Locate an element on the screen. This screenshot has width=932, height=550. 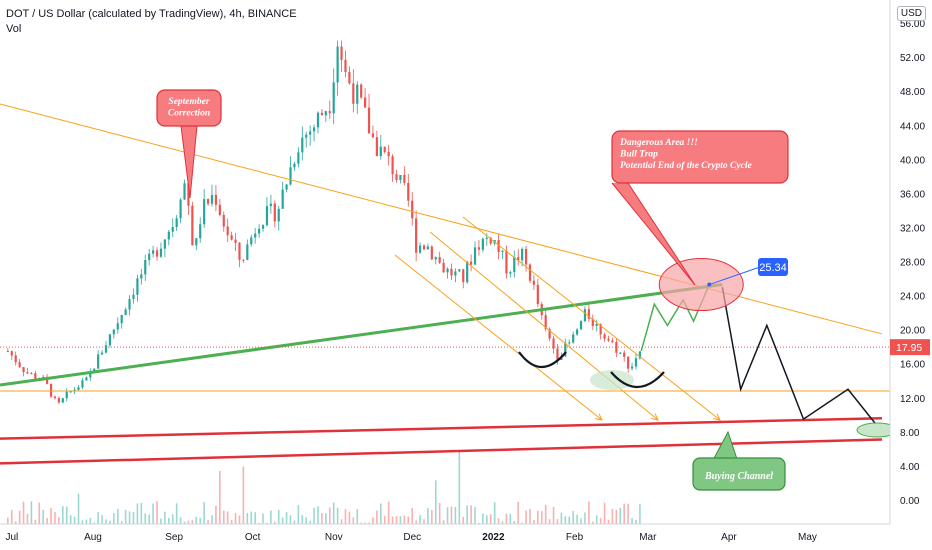
buying-callout-line: Buying Channel is located at coordinates (738, 476).